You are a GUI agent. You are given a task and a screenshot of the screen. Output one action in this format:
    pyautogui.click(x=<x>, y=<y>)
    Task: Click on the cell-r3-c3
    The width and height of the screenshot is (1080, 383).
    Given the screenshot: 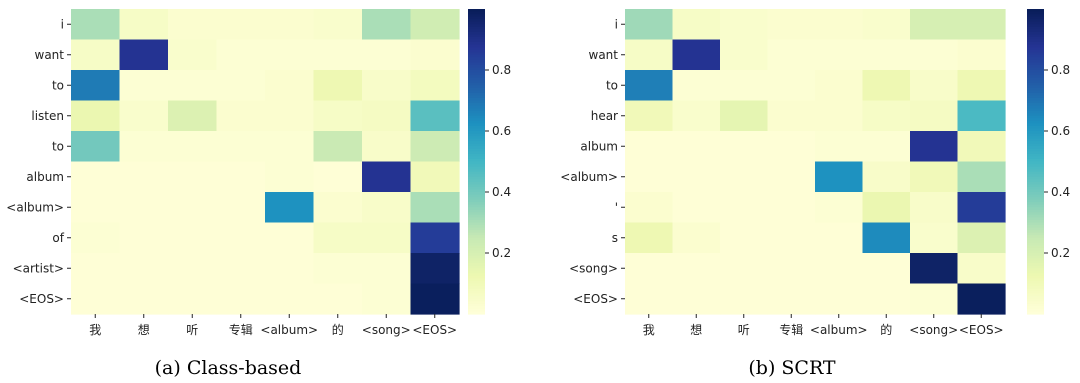 What is the action you would take?
    pyautogui.click(x=791, y=116)
    